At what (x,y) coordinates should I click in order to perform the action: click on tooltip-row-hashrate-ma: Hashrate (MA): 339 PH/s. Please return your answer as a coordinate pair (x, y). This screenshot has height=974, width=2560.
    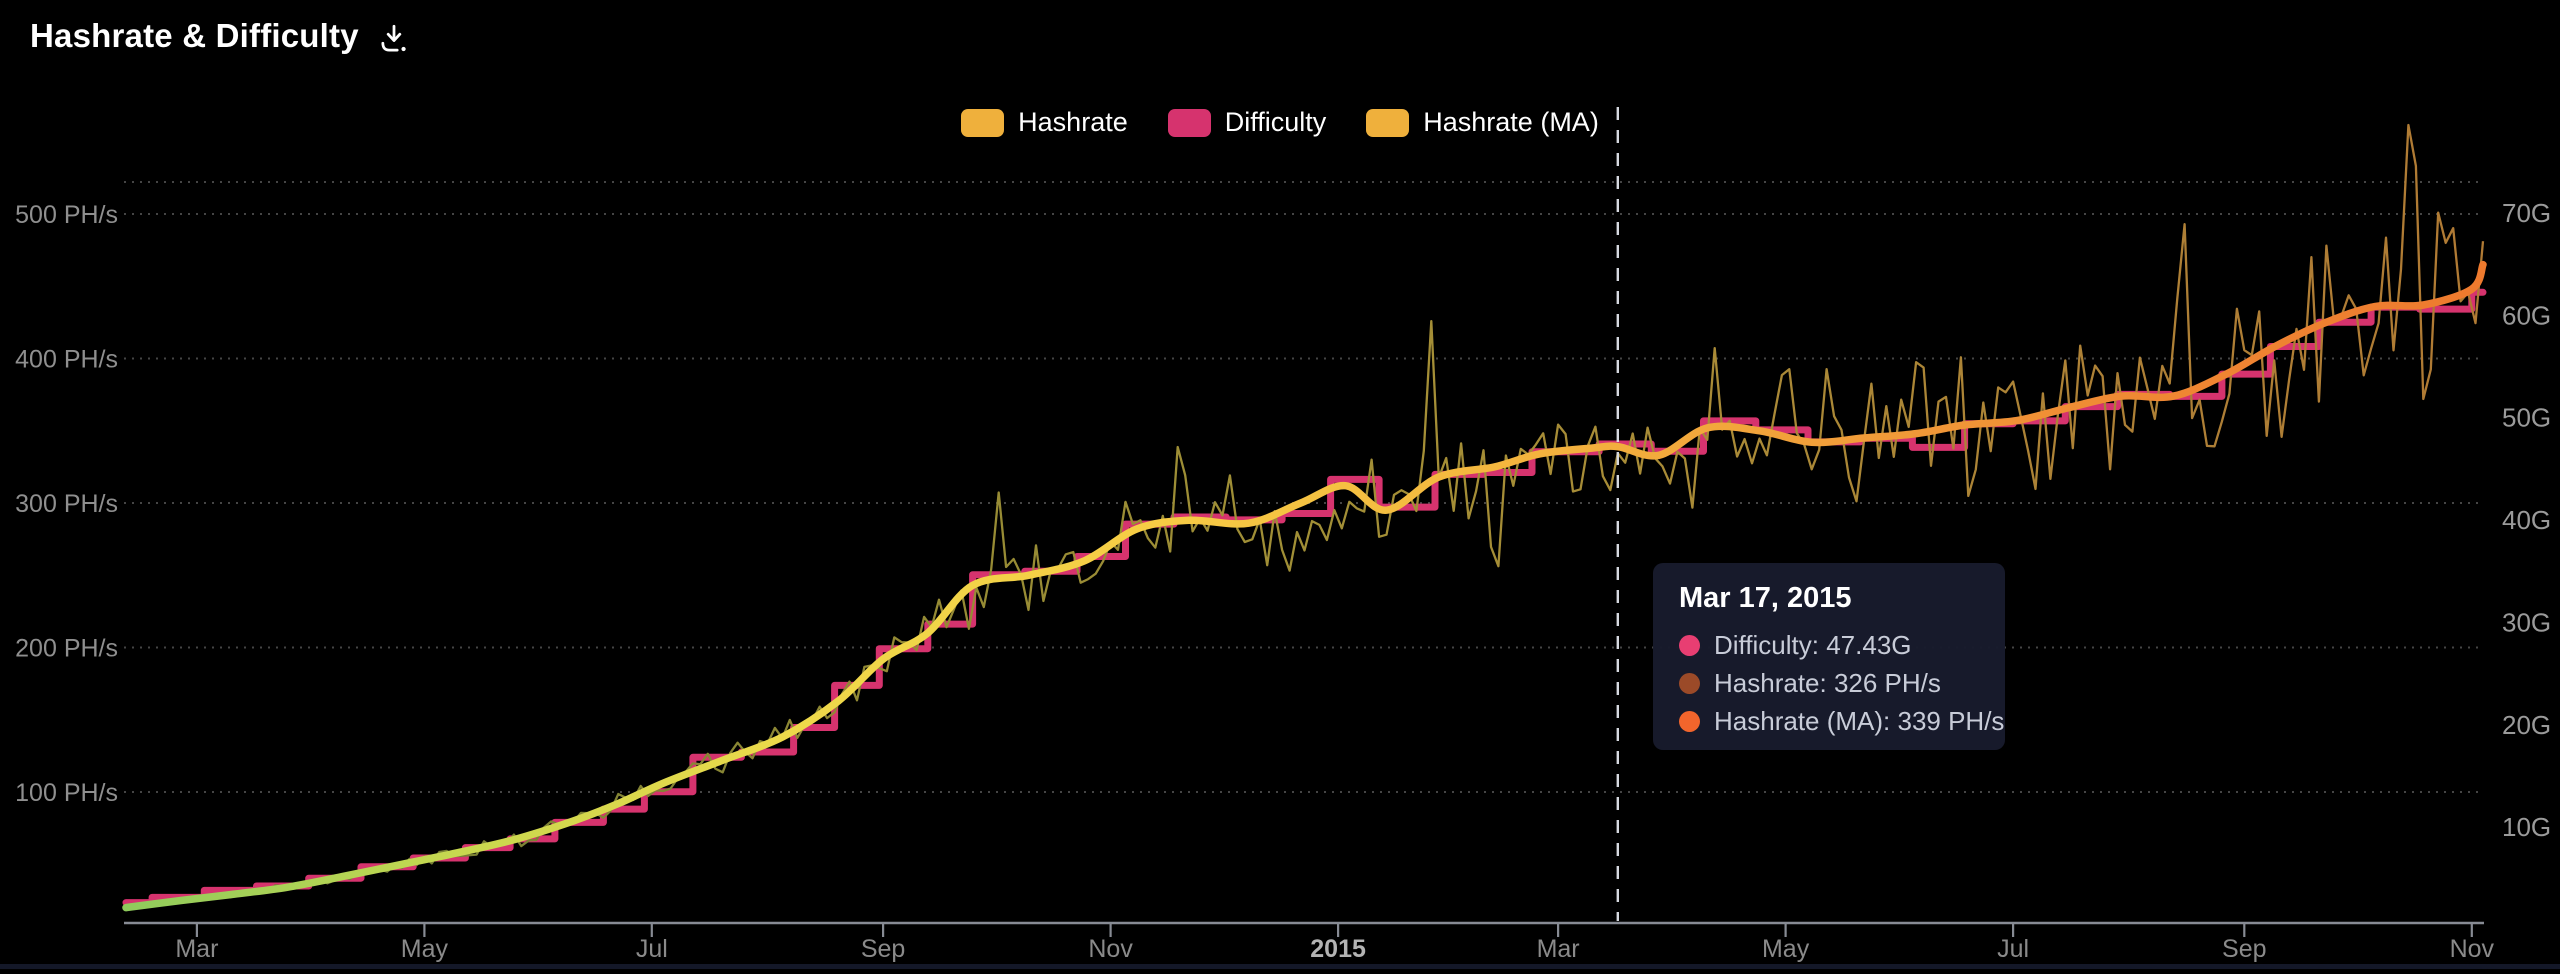
    Looking at the image, I should click on (1842, 721).